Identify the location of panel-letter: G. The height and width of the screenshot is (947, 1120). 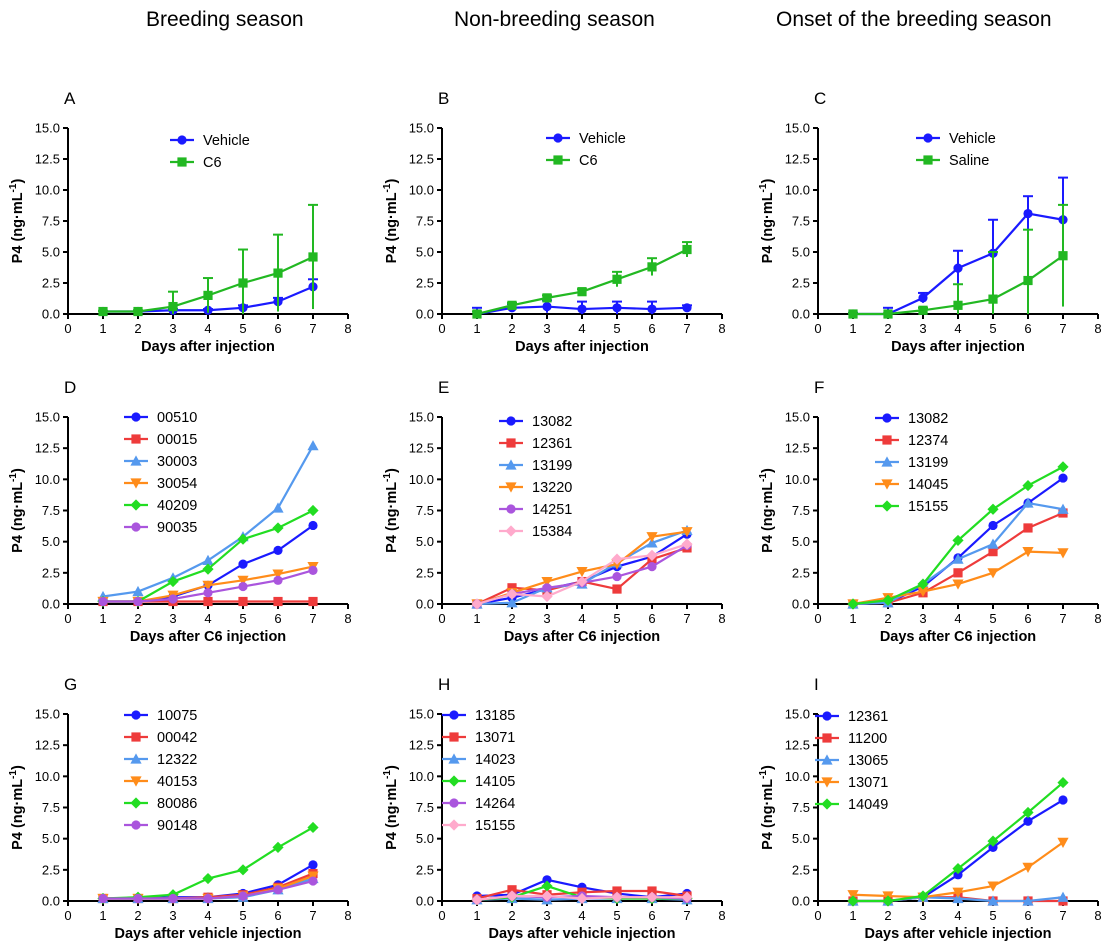
(70, 684).